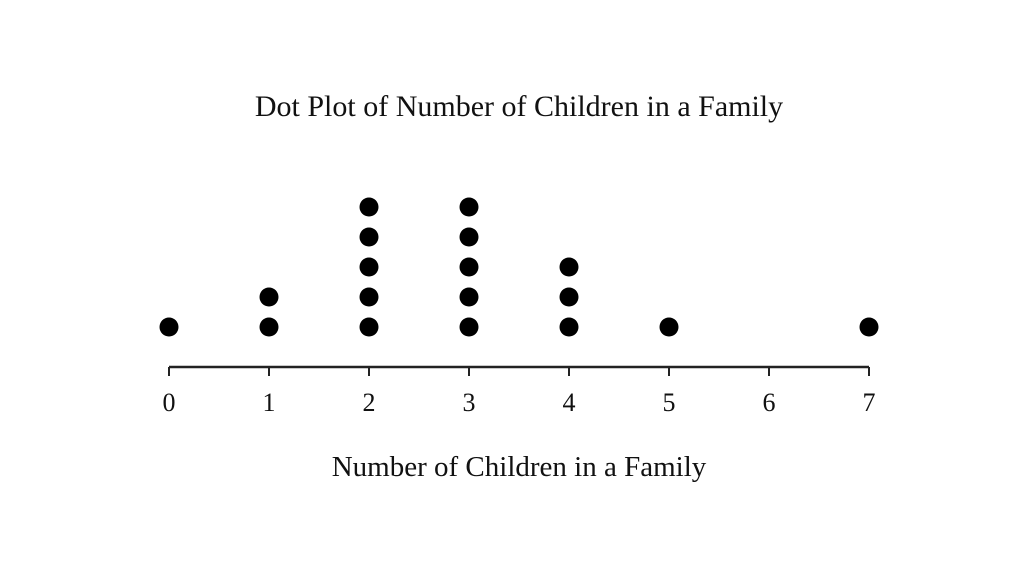  I want to click on x-axis-ticks: 0 1 2 3 4 5 6 7, so click(519, 392).